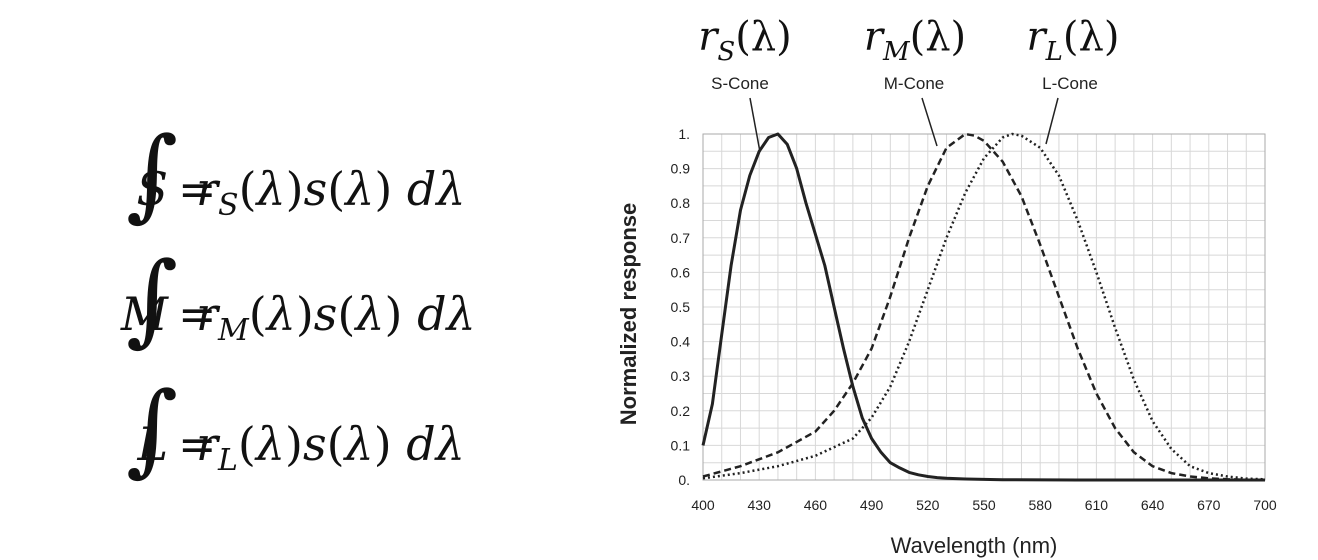 This screenshot has width=1318, height=560. I want to click on equation-m: M = ∫ rM(λ)s(λ) dλ, so click(280, 312).